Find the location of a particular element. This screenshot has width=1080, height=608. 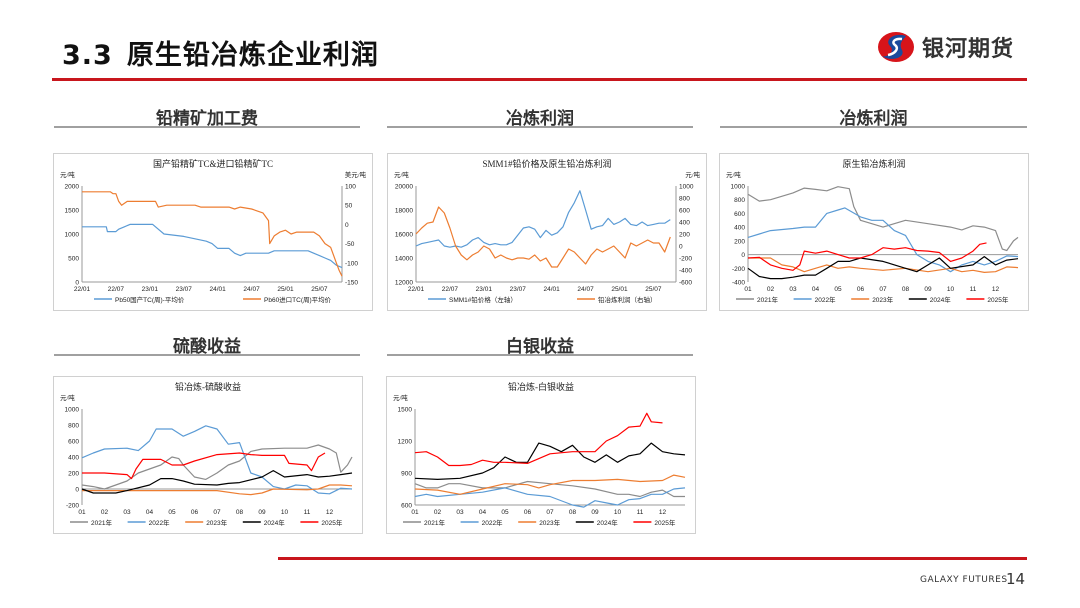

x-tick-label: 10 is located at coordinates (285, 512).